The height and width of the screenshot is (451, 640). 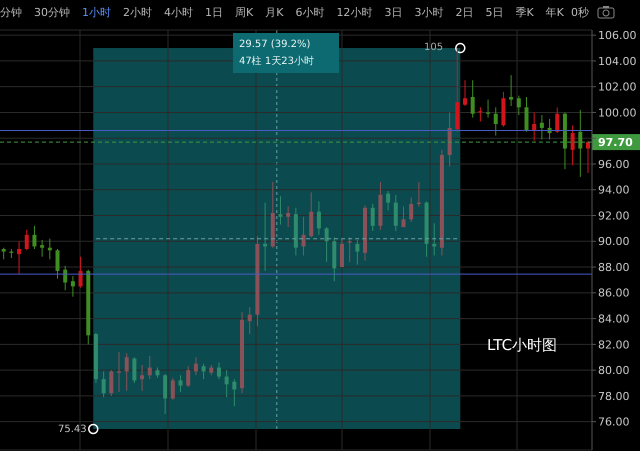 What do you see at coordinates (354, 12) in the screenshot?
I see `text: 12小时` at bounding box center [354, 12].